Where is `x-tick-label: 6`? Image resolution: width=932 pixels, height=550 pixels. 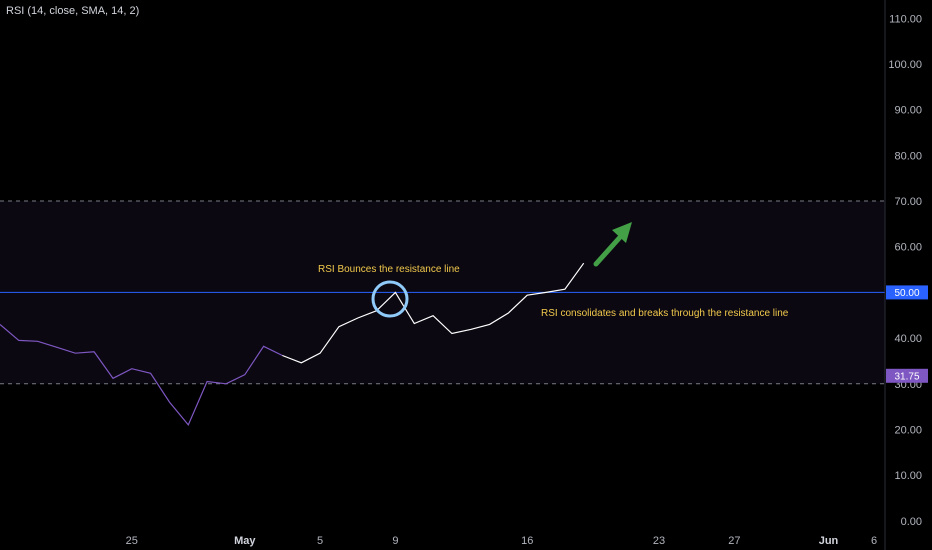
x-tick-label: 6 is located at coordinates (874, 541).